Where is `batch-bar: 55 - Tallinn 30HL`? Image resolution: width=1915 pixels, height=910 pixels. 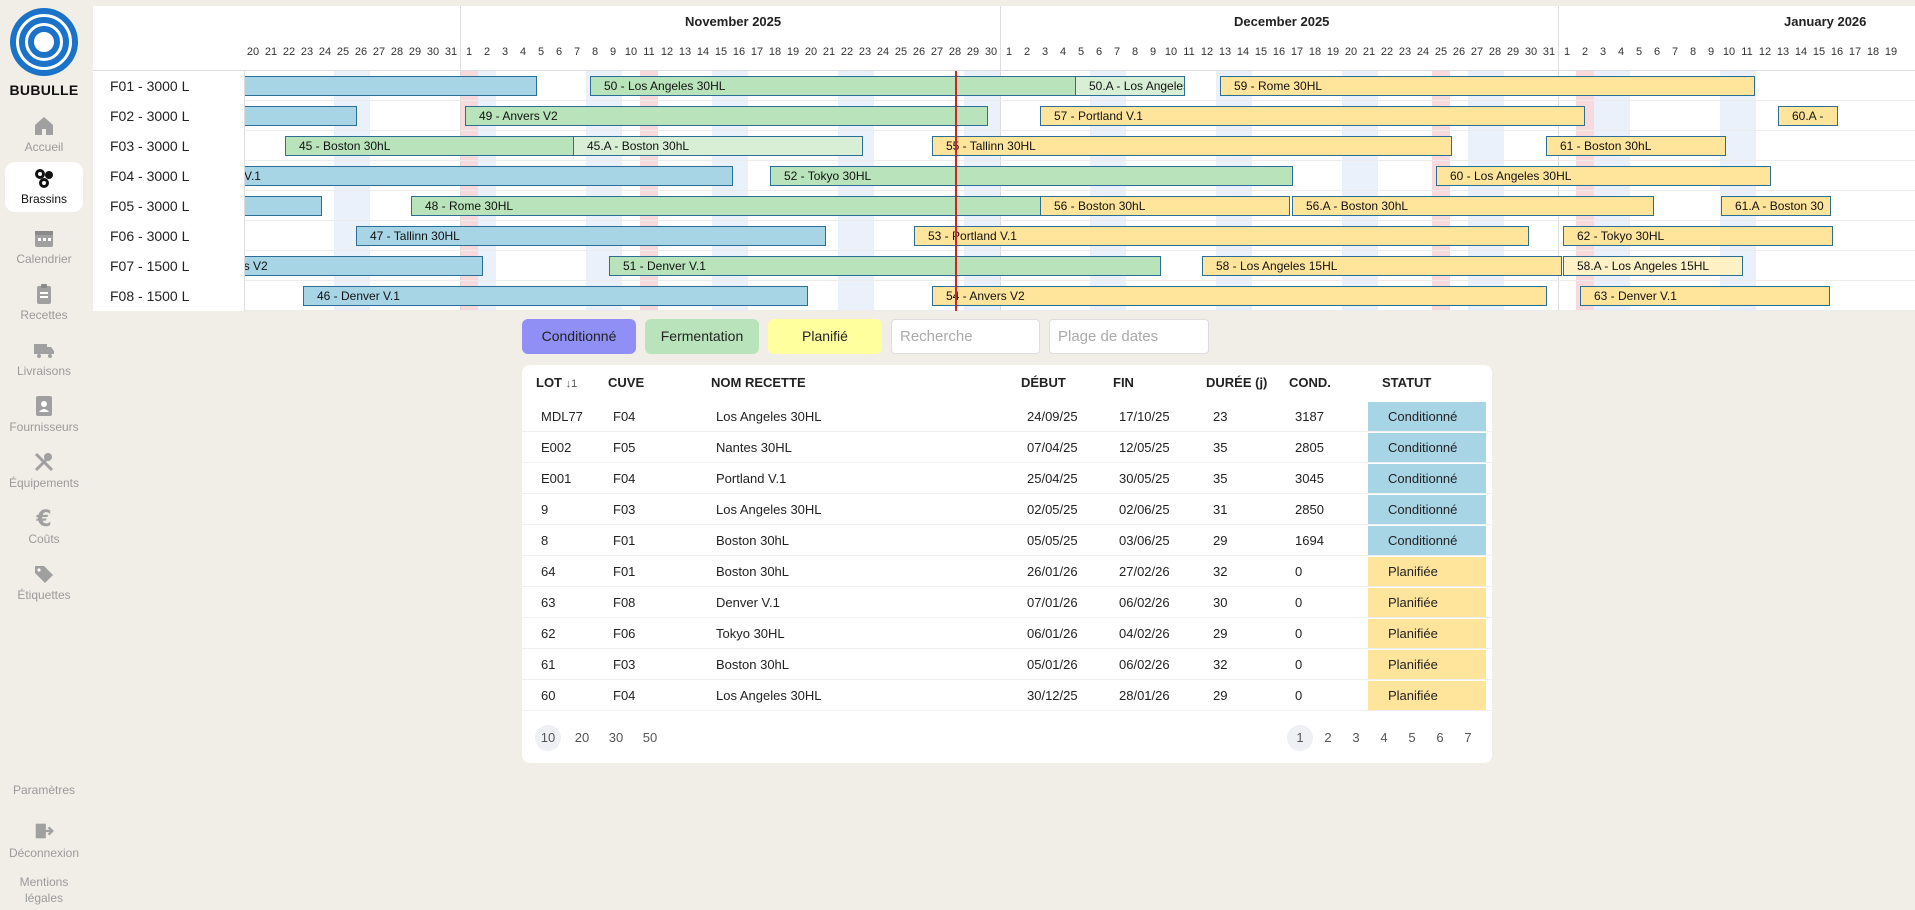 batch-bar: 55 - Tallinn 30HL is located at coordinates (1192, 146).